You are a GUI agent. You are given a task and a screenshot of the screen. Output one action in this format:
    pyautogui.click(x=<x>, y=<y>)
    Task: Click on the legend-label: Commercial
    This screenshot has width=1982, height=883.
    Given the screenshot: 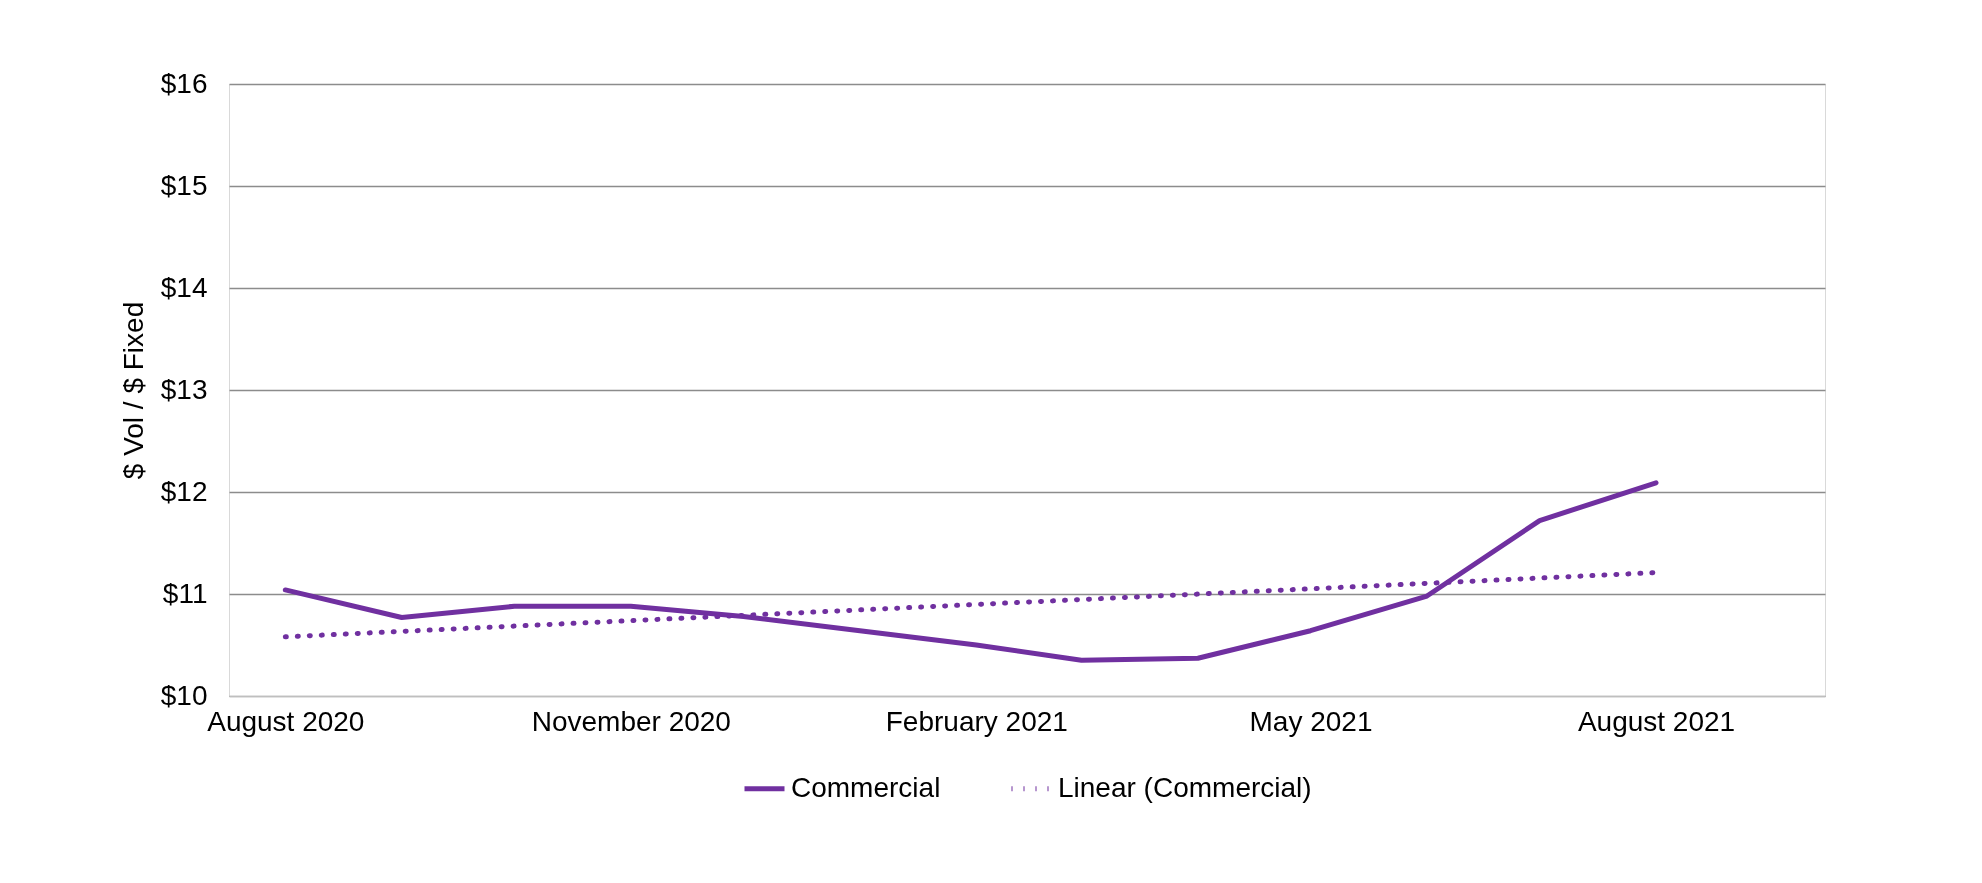 What is the action you would take?
    pyautogui.click(x=866, y=787)
    